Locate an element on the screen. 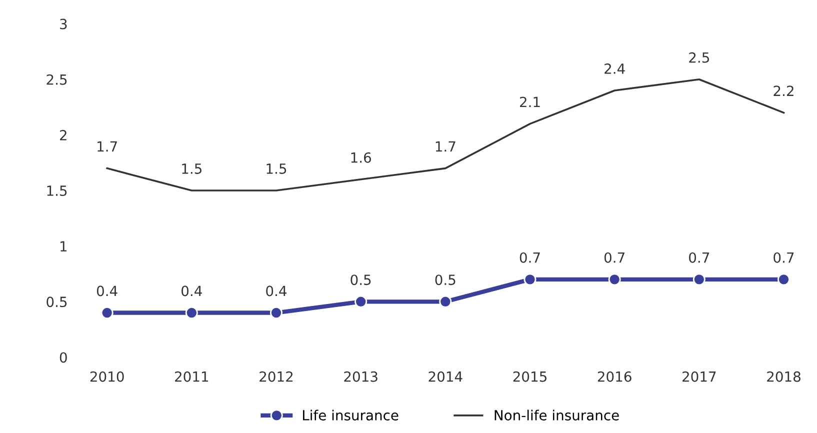 The width and height of the screenshot is (817, 433). x-tick-label: 2015 is located at coordinates (529, 376).